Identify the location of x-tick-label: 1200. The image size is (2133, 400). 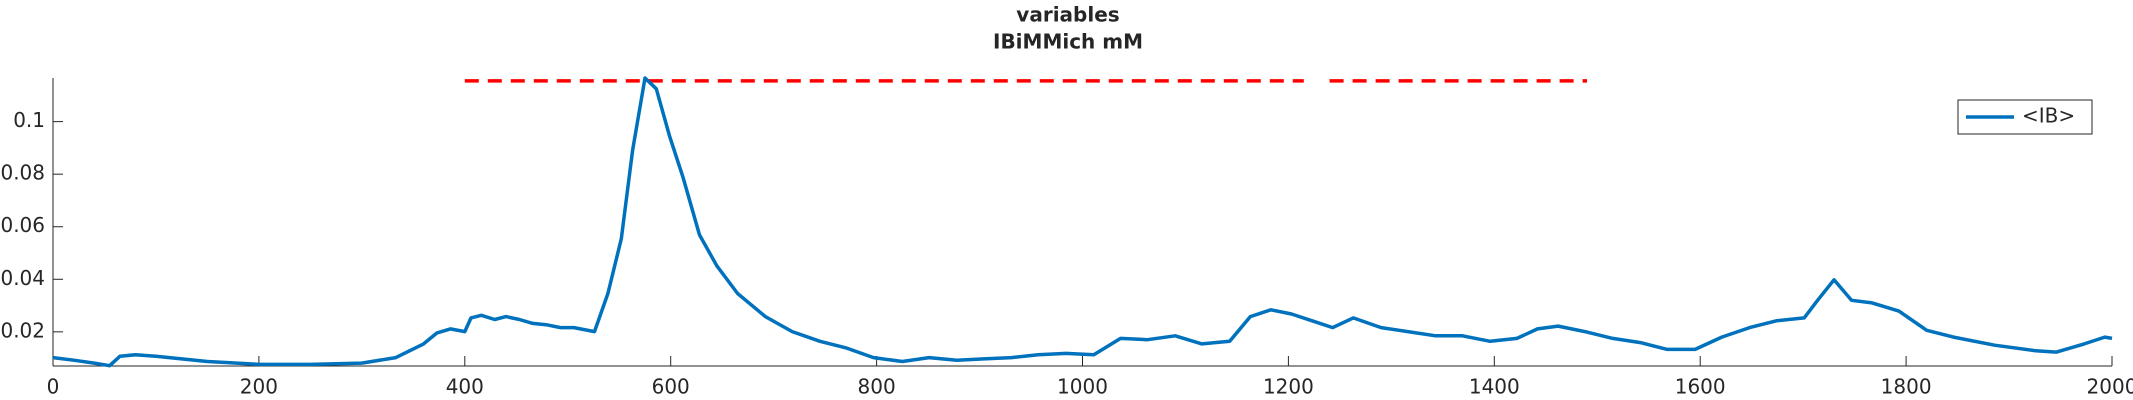
(1288, 387).